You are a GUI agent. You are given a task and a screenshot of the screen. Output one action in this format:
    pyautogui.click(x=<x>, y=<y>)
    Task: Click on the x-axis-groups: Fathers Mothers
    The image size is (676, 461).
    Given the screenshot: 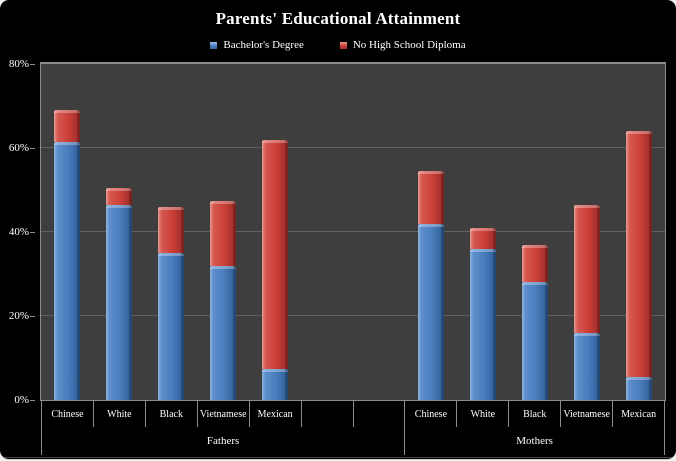 What is the action you would take?
    pyautogui.click(x=353, y=441)
    